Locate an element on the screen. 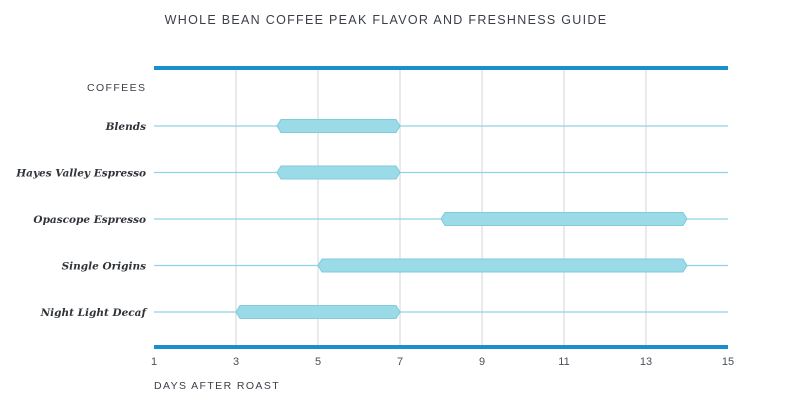 The height and width of the screenshot is (404, 800). x-tick-label-3: 3 is located at coordinates (236, 362).